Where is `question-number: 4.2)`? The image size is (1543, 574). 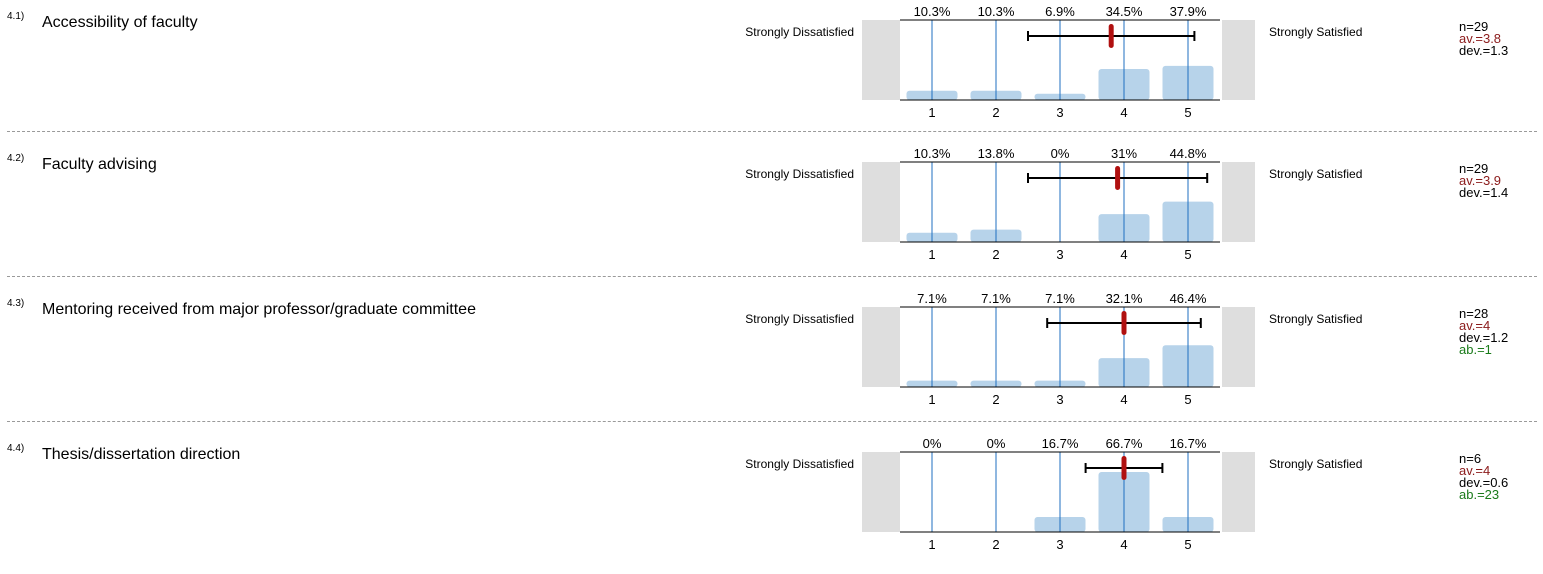 question-number: 4.2) is located at coordinates (16, 158).